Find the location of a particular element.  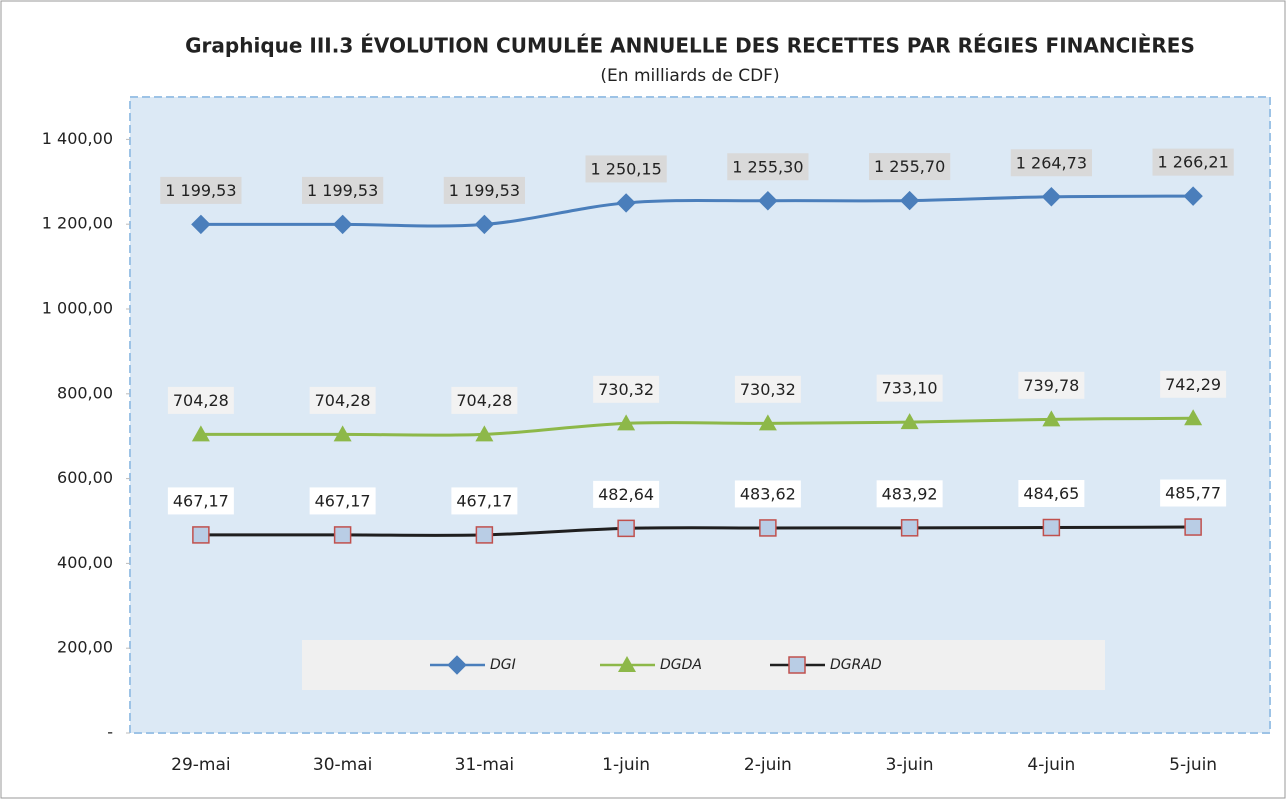

data-label: 1 264,73 is located at coordinates (1051, 162).